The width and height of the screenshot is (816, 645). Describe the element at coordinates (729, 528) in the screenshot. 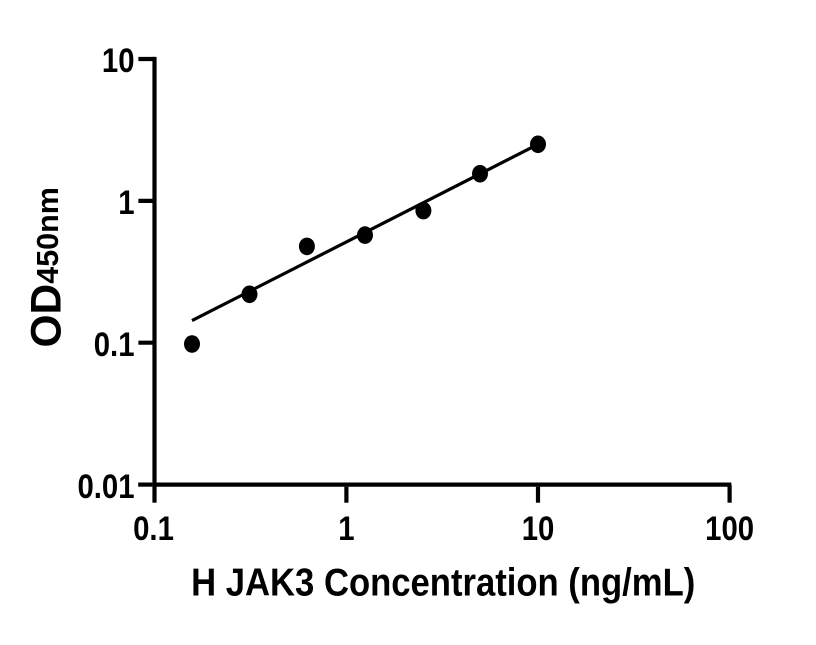

I see `svg-text: 100` at that location.